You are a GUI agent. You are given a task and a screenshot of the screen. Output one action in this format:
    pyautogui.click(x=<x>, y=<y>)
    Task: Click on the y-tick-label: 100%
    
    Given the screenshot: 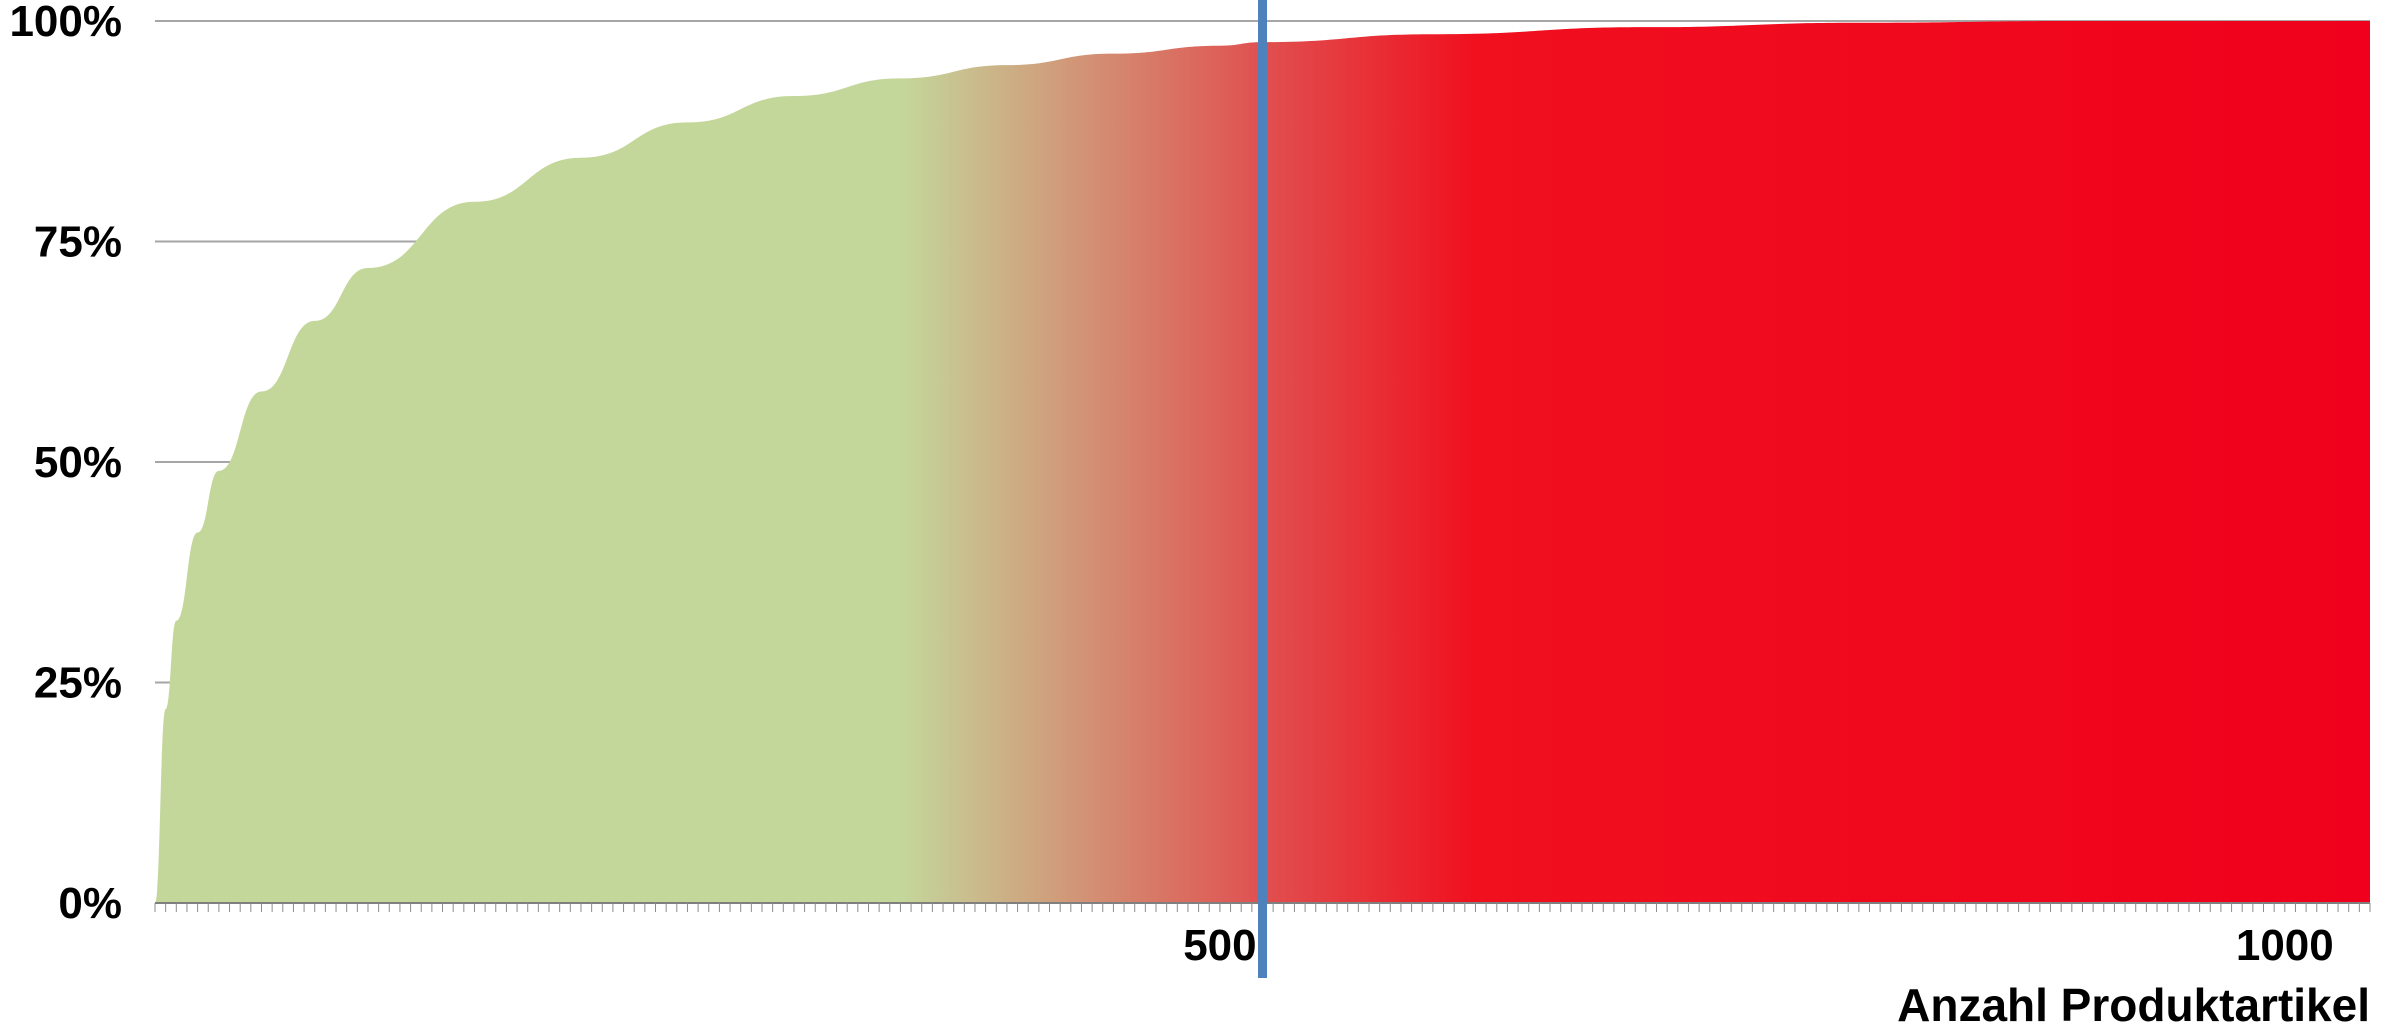 What is the action you would take?
    pyautogui.click(x=65, y=23)
    